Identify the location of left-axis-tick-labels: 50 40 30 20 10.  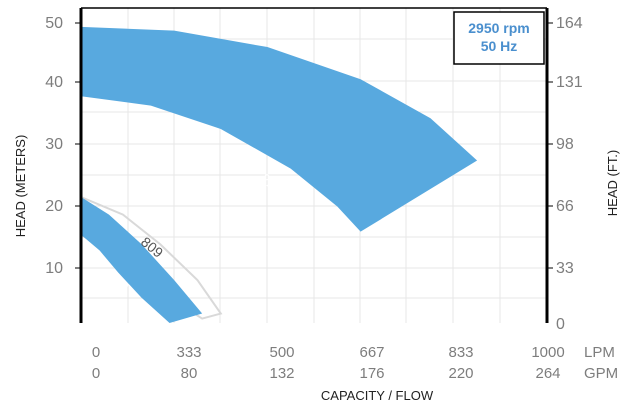
(54, 146).